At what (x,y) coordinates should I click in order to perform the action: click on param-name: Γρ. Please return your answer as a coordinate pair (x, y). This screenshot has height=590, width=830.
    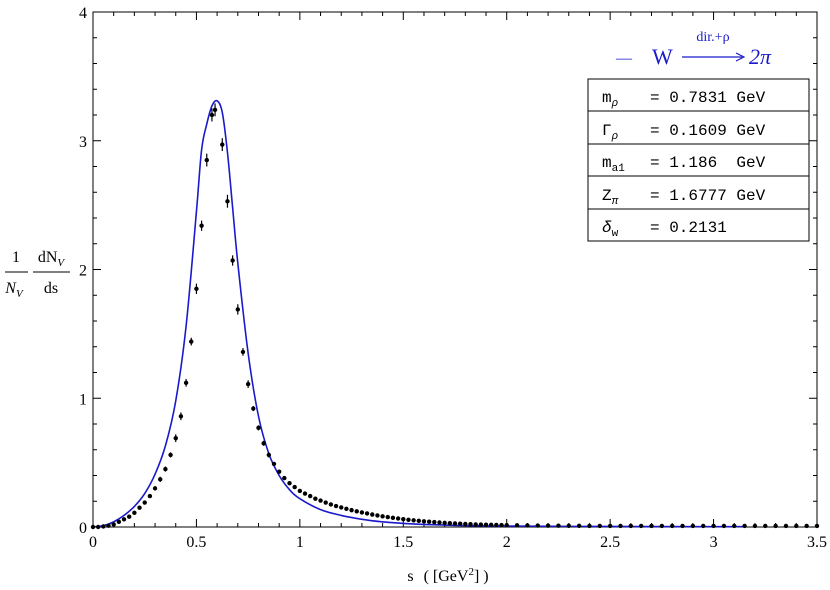
    Looking at the image, I should click on (610, 132).